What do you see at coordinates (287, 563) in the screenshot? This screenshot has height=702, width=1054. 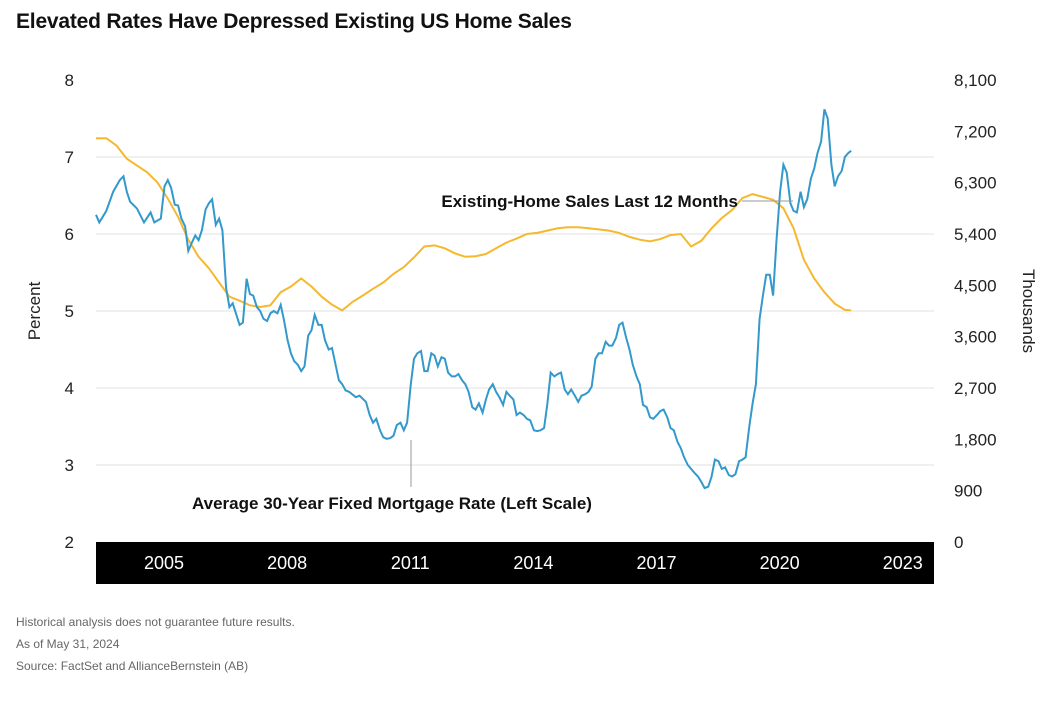 I see `x-tick-label: 2008` at bounding box center [287, 563].